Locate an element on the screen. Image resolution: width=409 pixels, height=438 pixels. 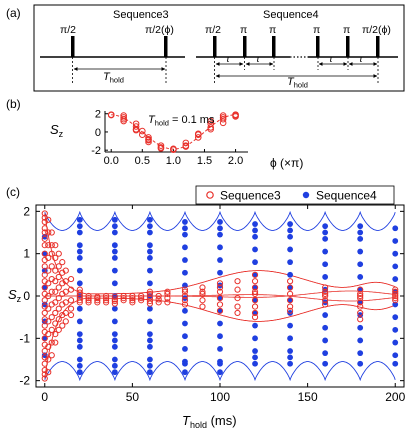
panel-b-xtick-label: 0.5 is located at coordinates (142, 161).